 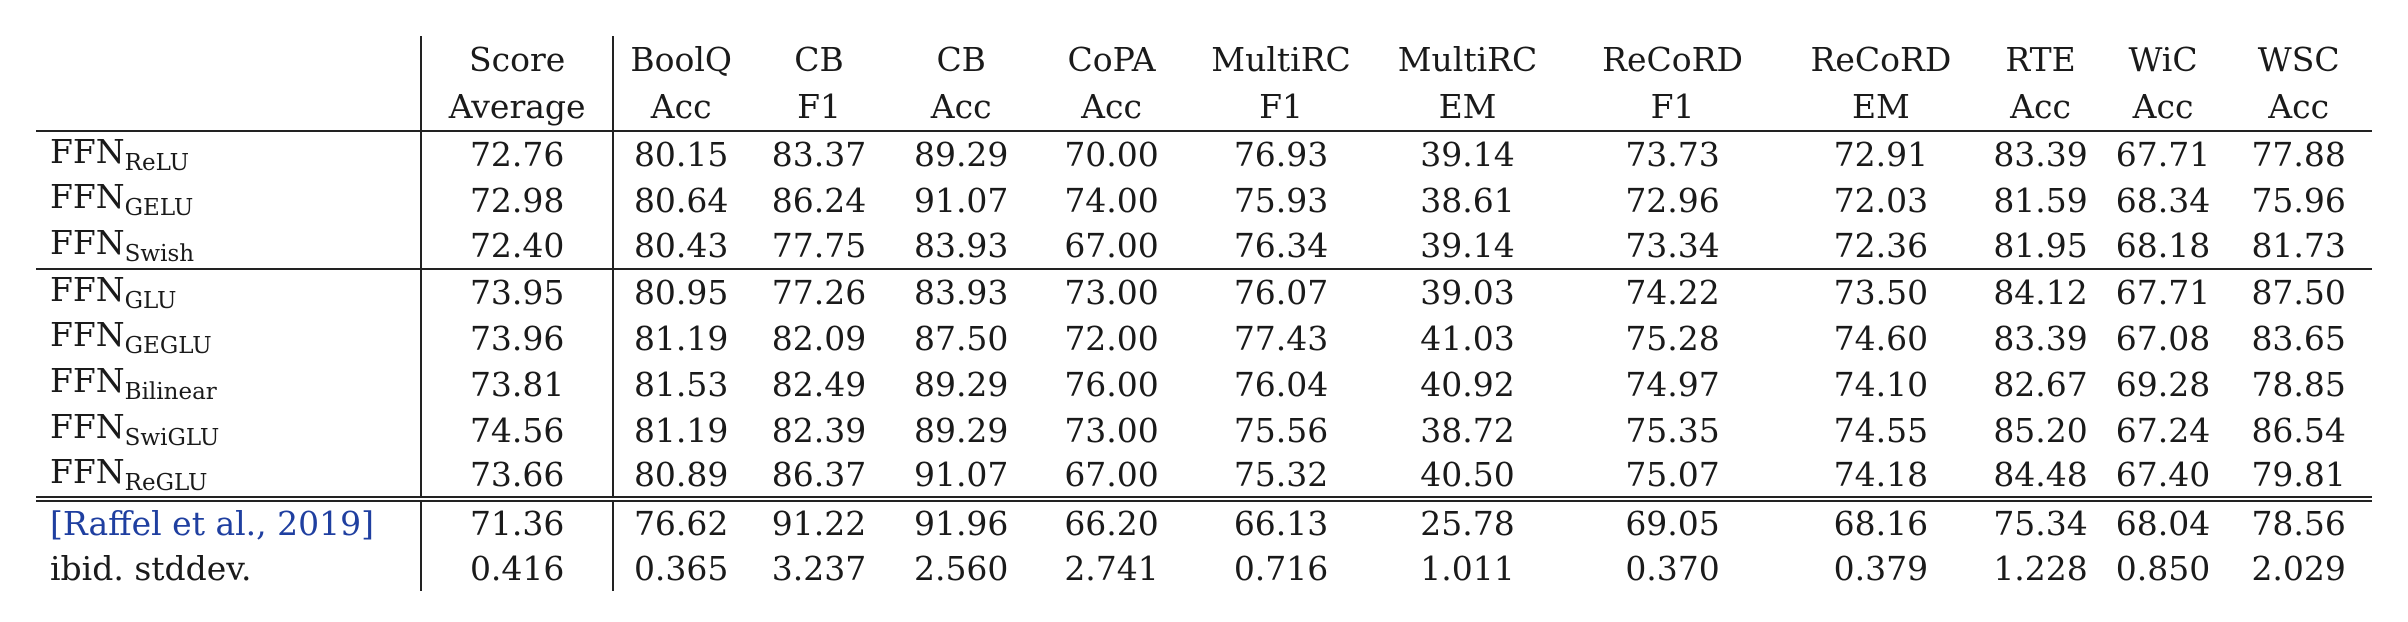 I want to click on table-cell: 72.00, so click(x=1111, y=338).